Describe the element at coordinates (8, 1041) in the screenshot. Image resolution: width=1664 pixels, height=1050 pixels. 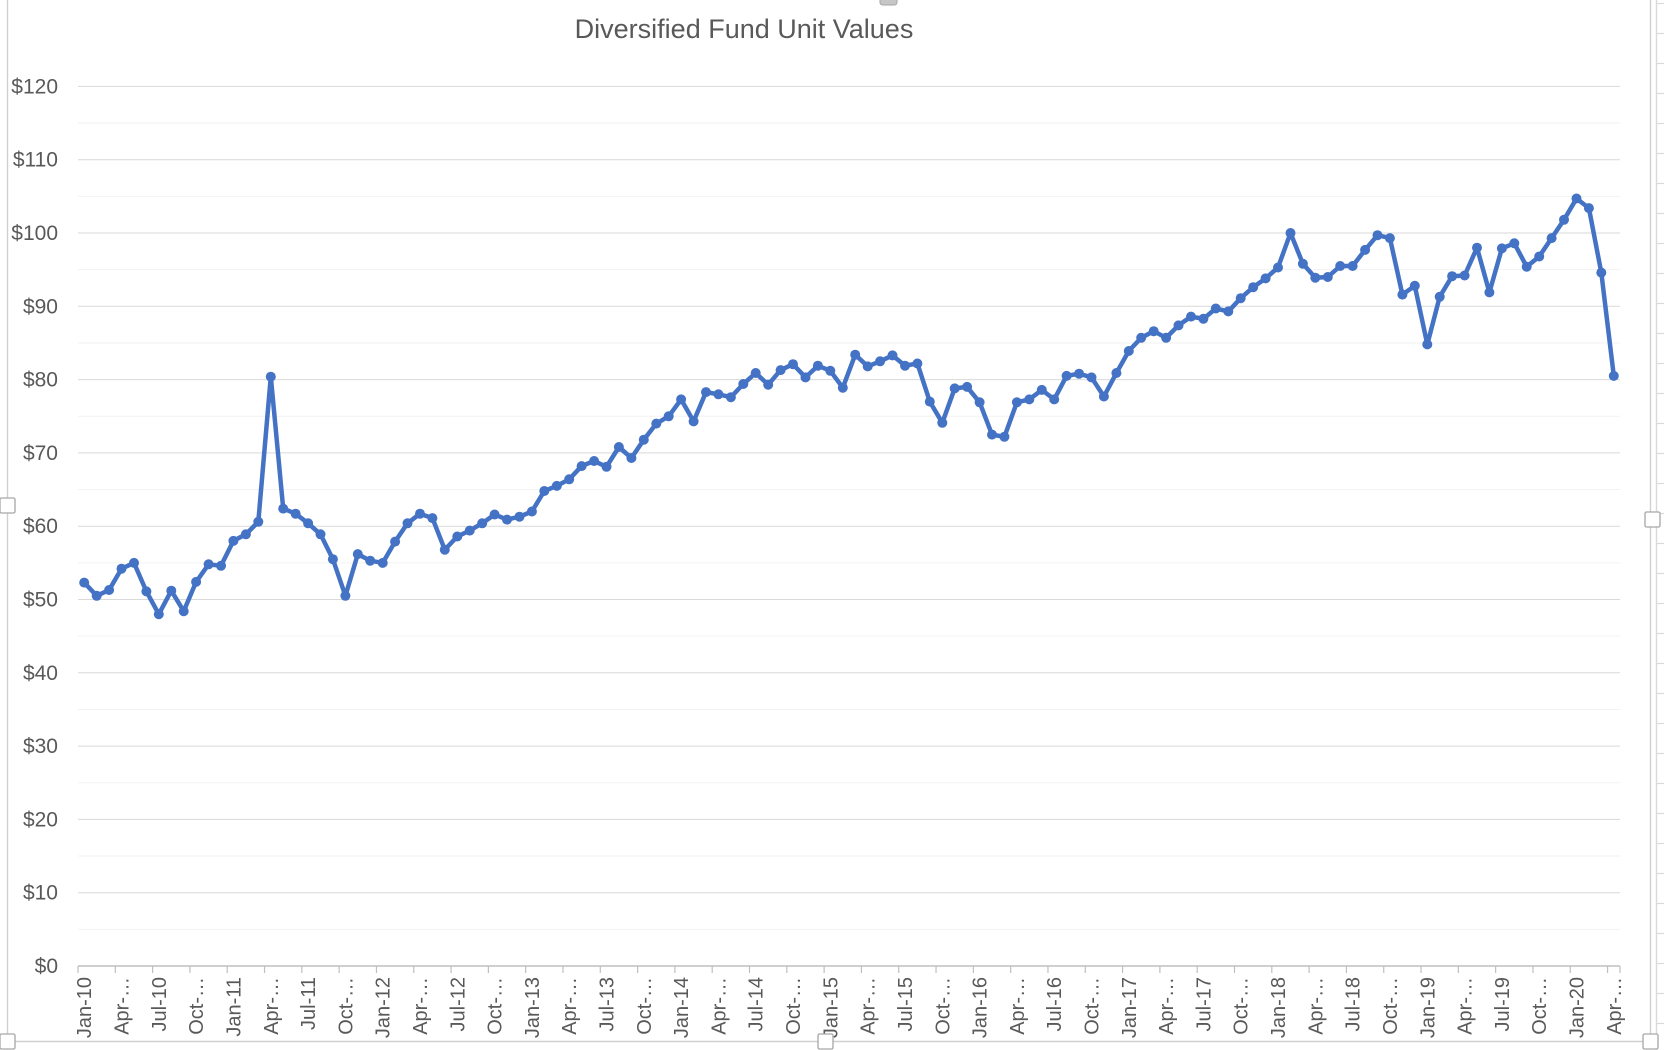
I see `chart-resize-handle-bottom-left` at that location.